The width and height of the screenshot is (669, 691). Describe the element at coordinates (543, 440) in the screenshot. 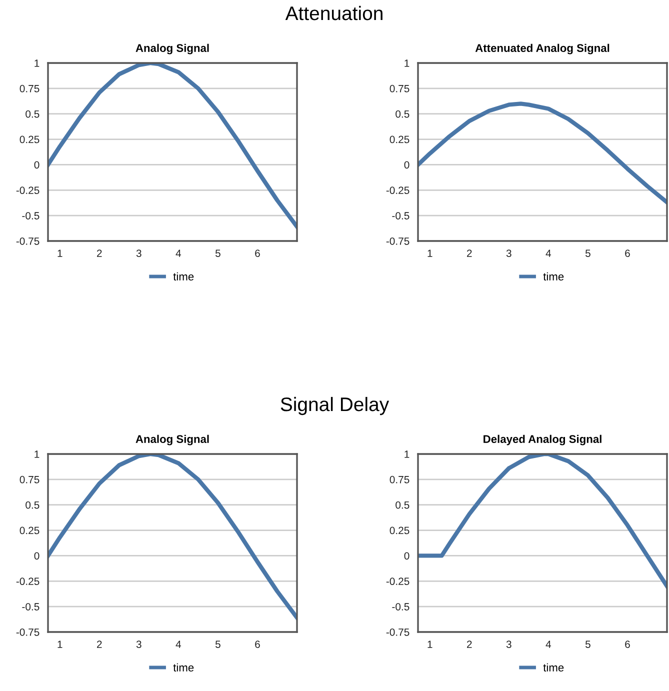

I see `chart-title: Delayed Analog Signal` at that location.